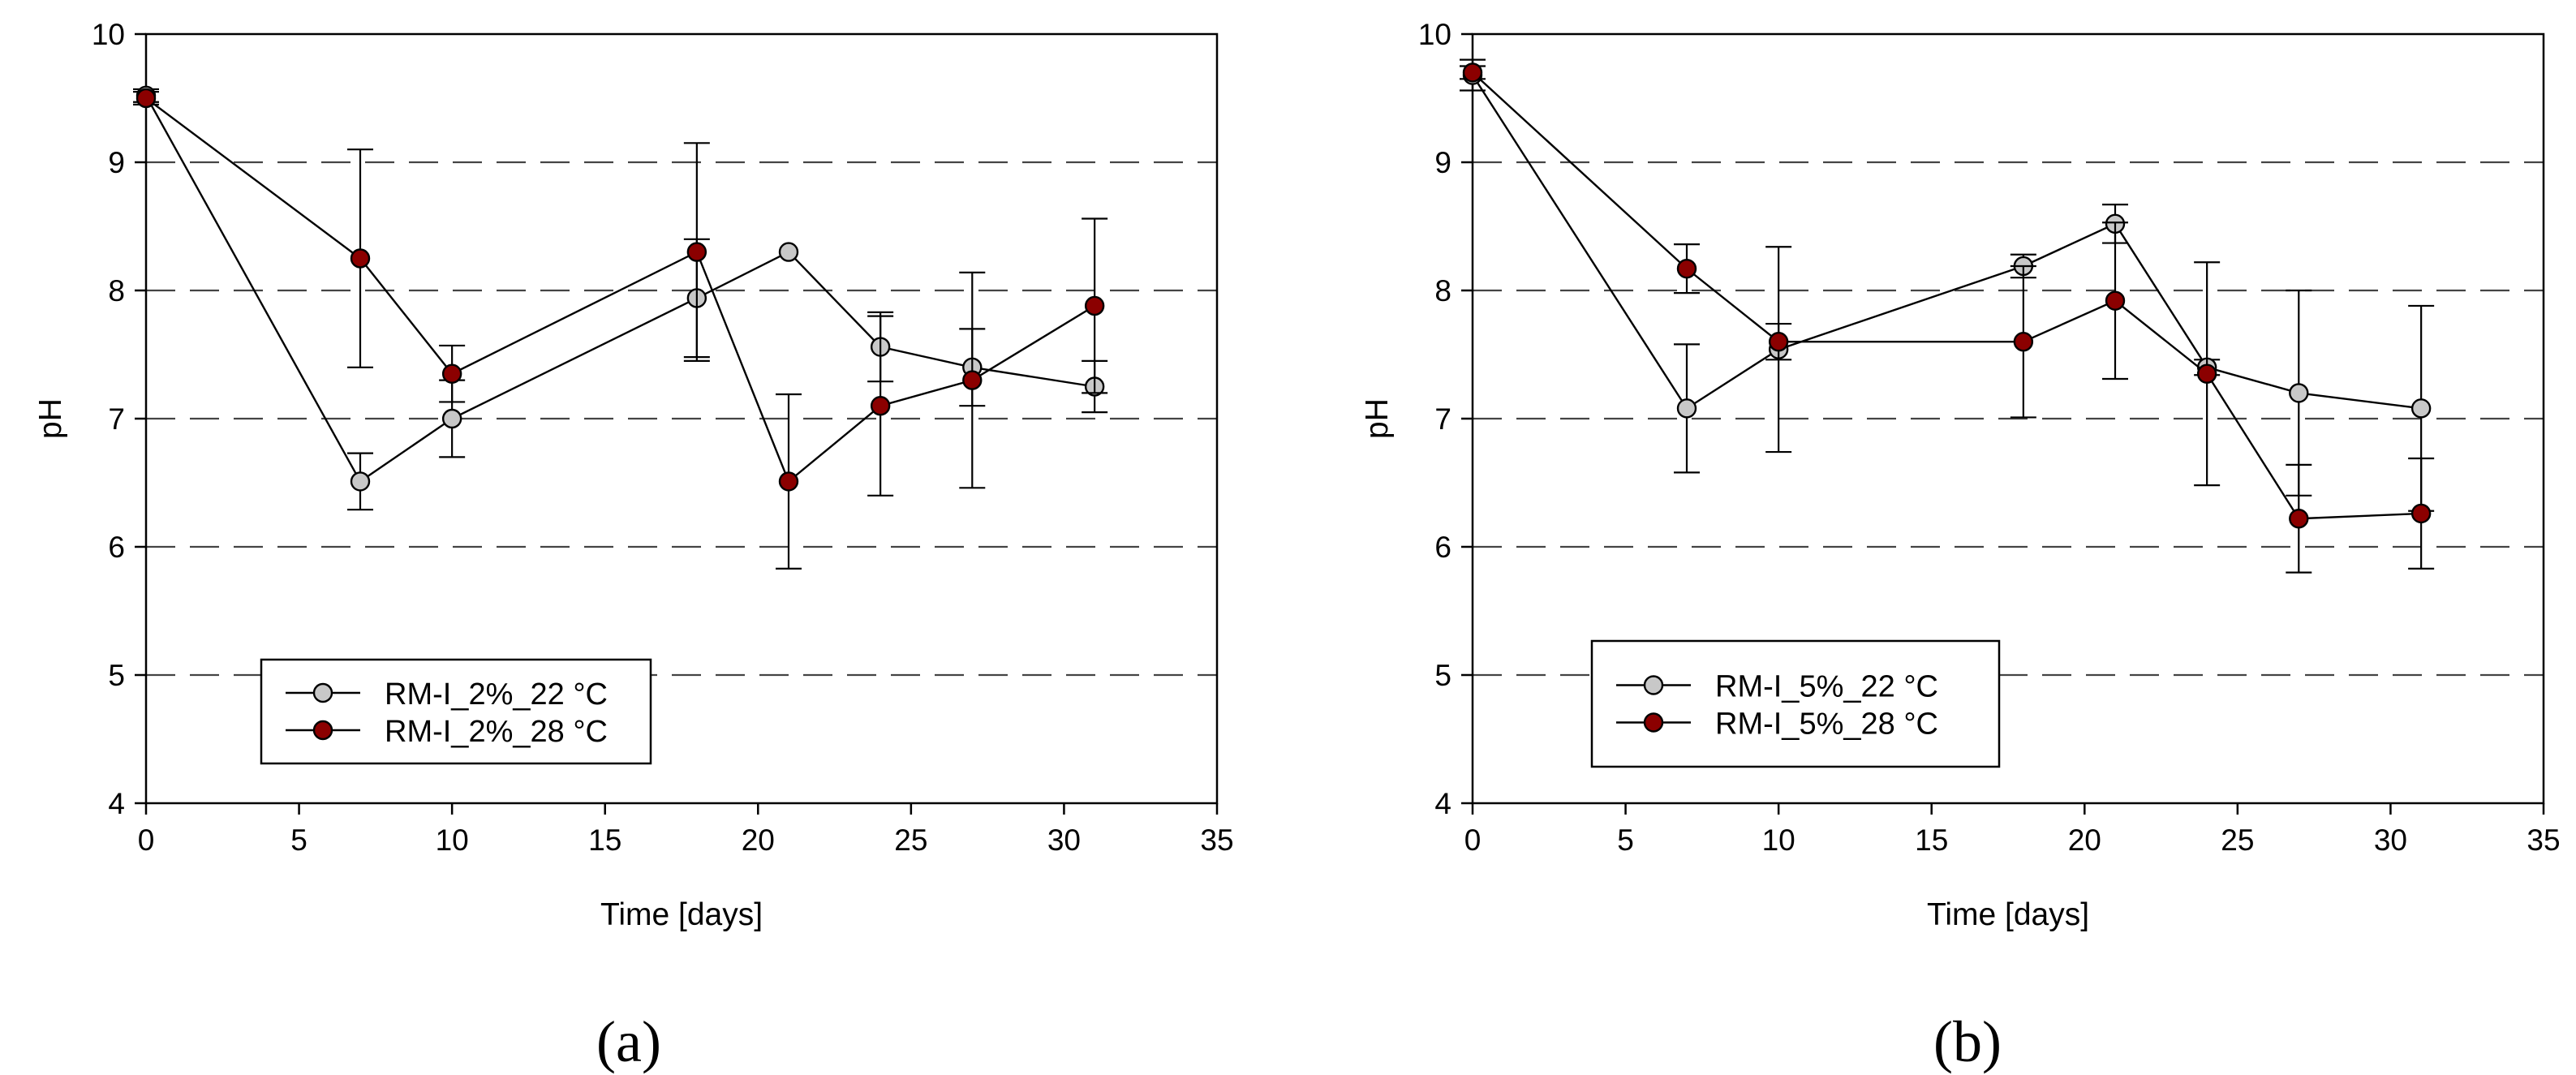 The width and height of the screenshot is (2576, 1075). What do you see at coordinates (496, 694) in the screenshot?
I see `legend-label: RM-I_2%_22 °C` at bounding box center [496, 694].